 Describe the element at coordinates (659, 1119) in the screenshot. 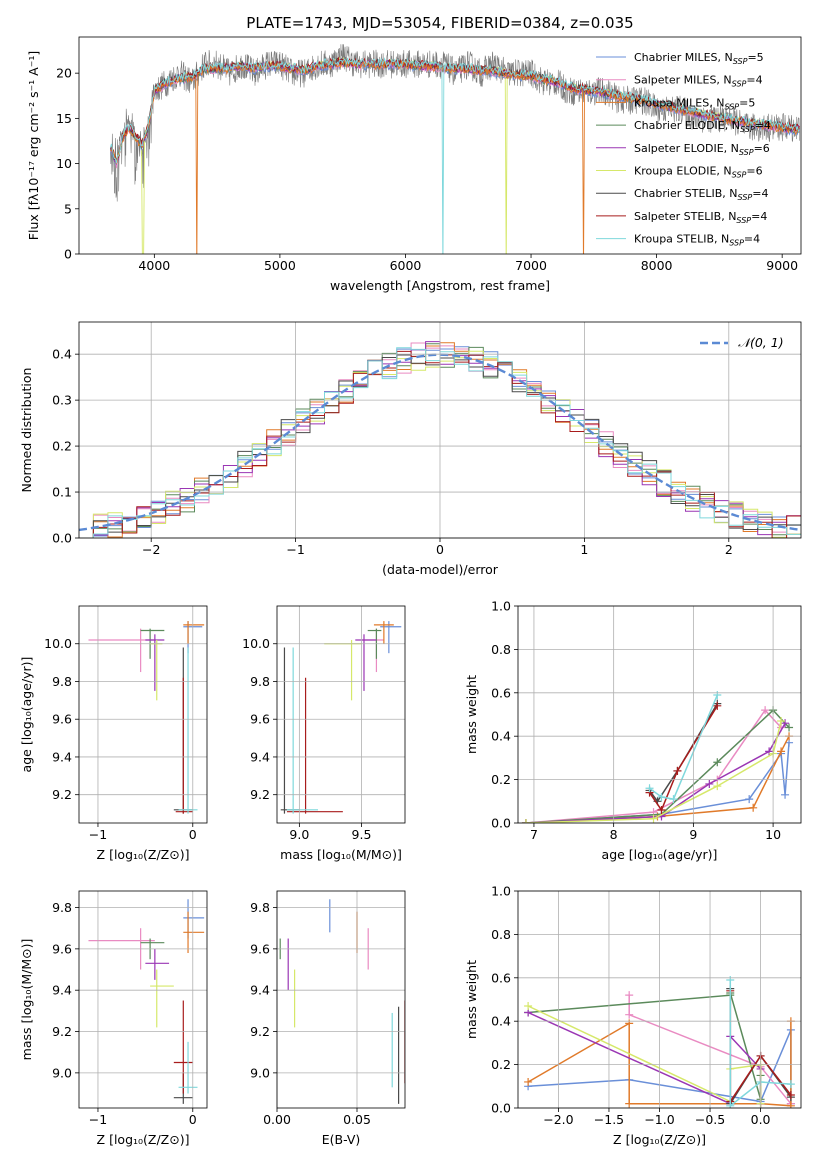

I see `x-tick-label: −1.0` at that location.